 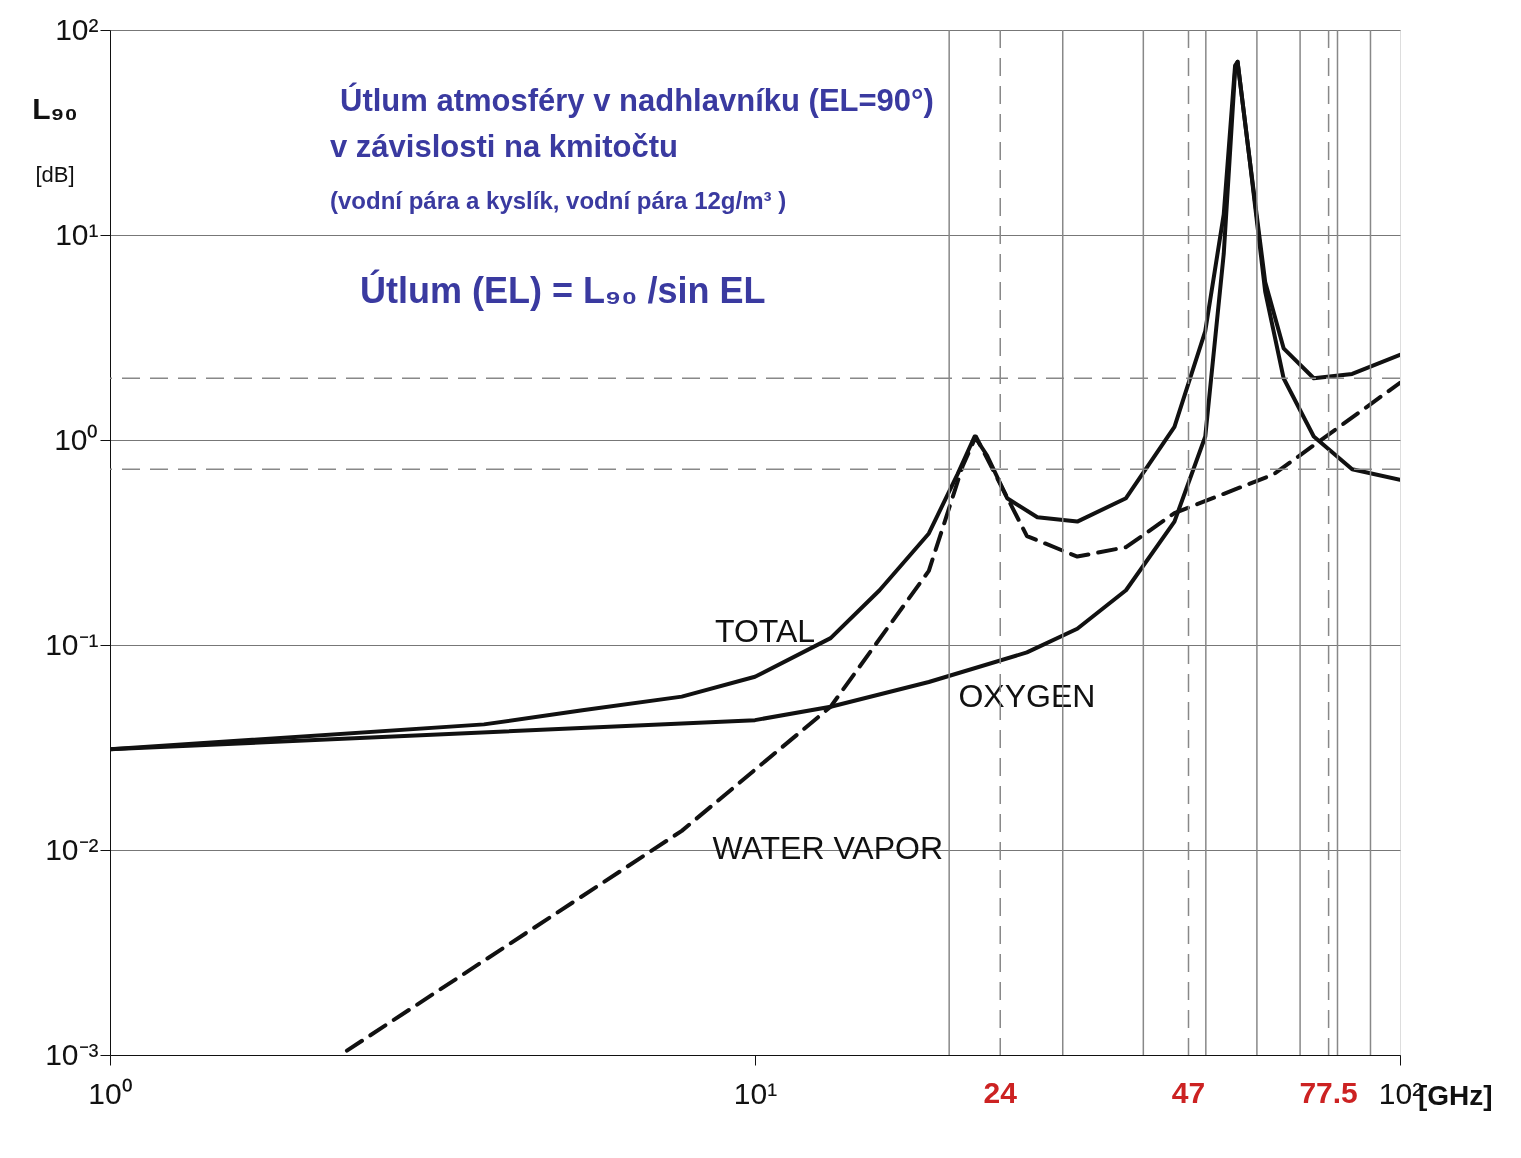 What do you see at coordinates (1328, 1092) in the screenshot?
I see `ref-line-label: 77.5` at bounding box center [1328, 1092].